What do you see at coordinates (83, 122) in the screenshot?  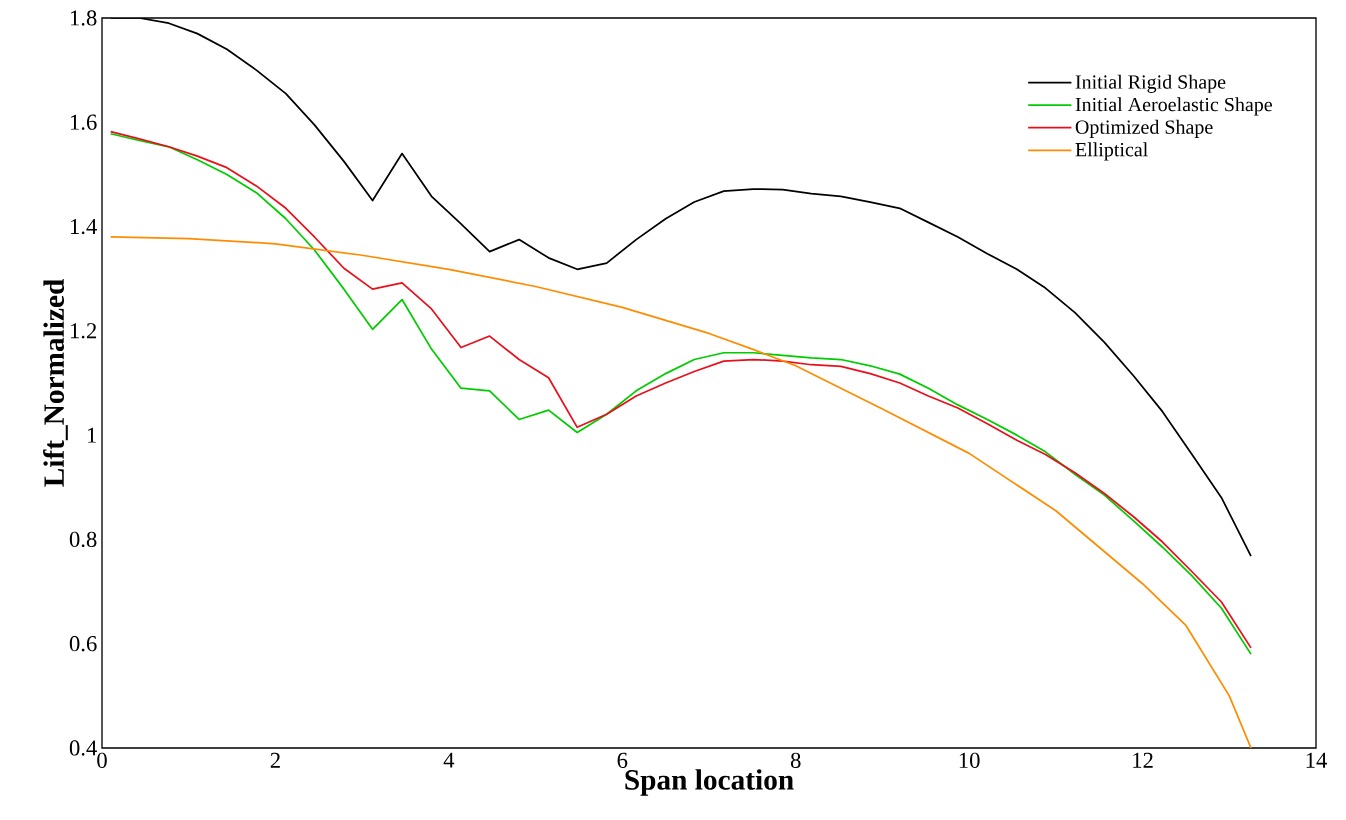 I see `y-tick-label: 1.6` at bounding box center [83, 122].